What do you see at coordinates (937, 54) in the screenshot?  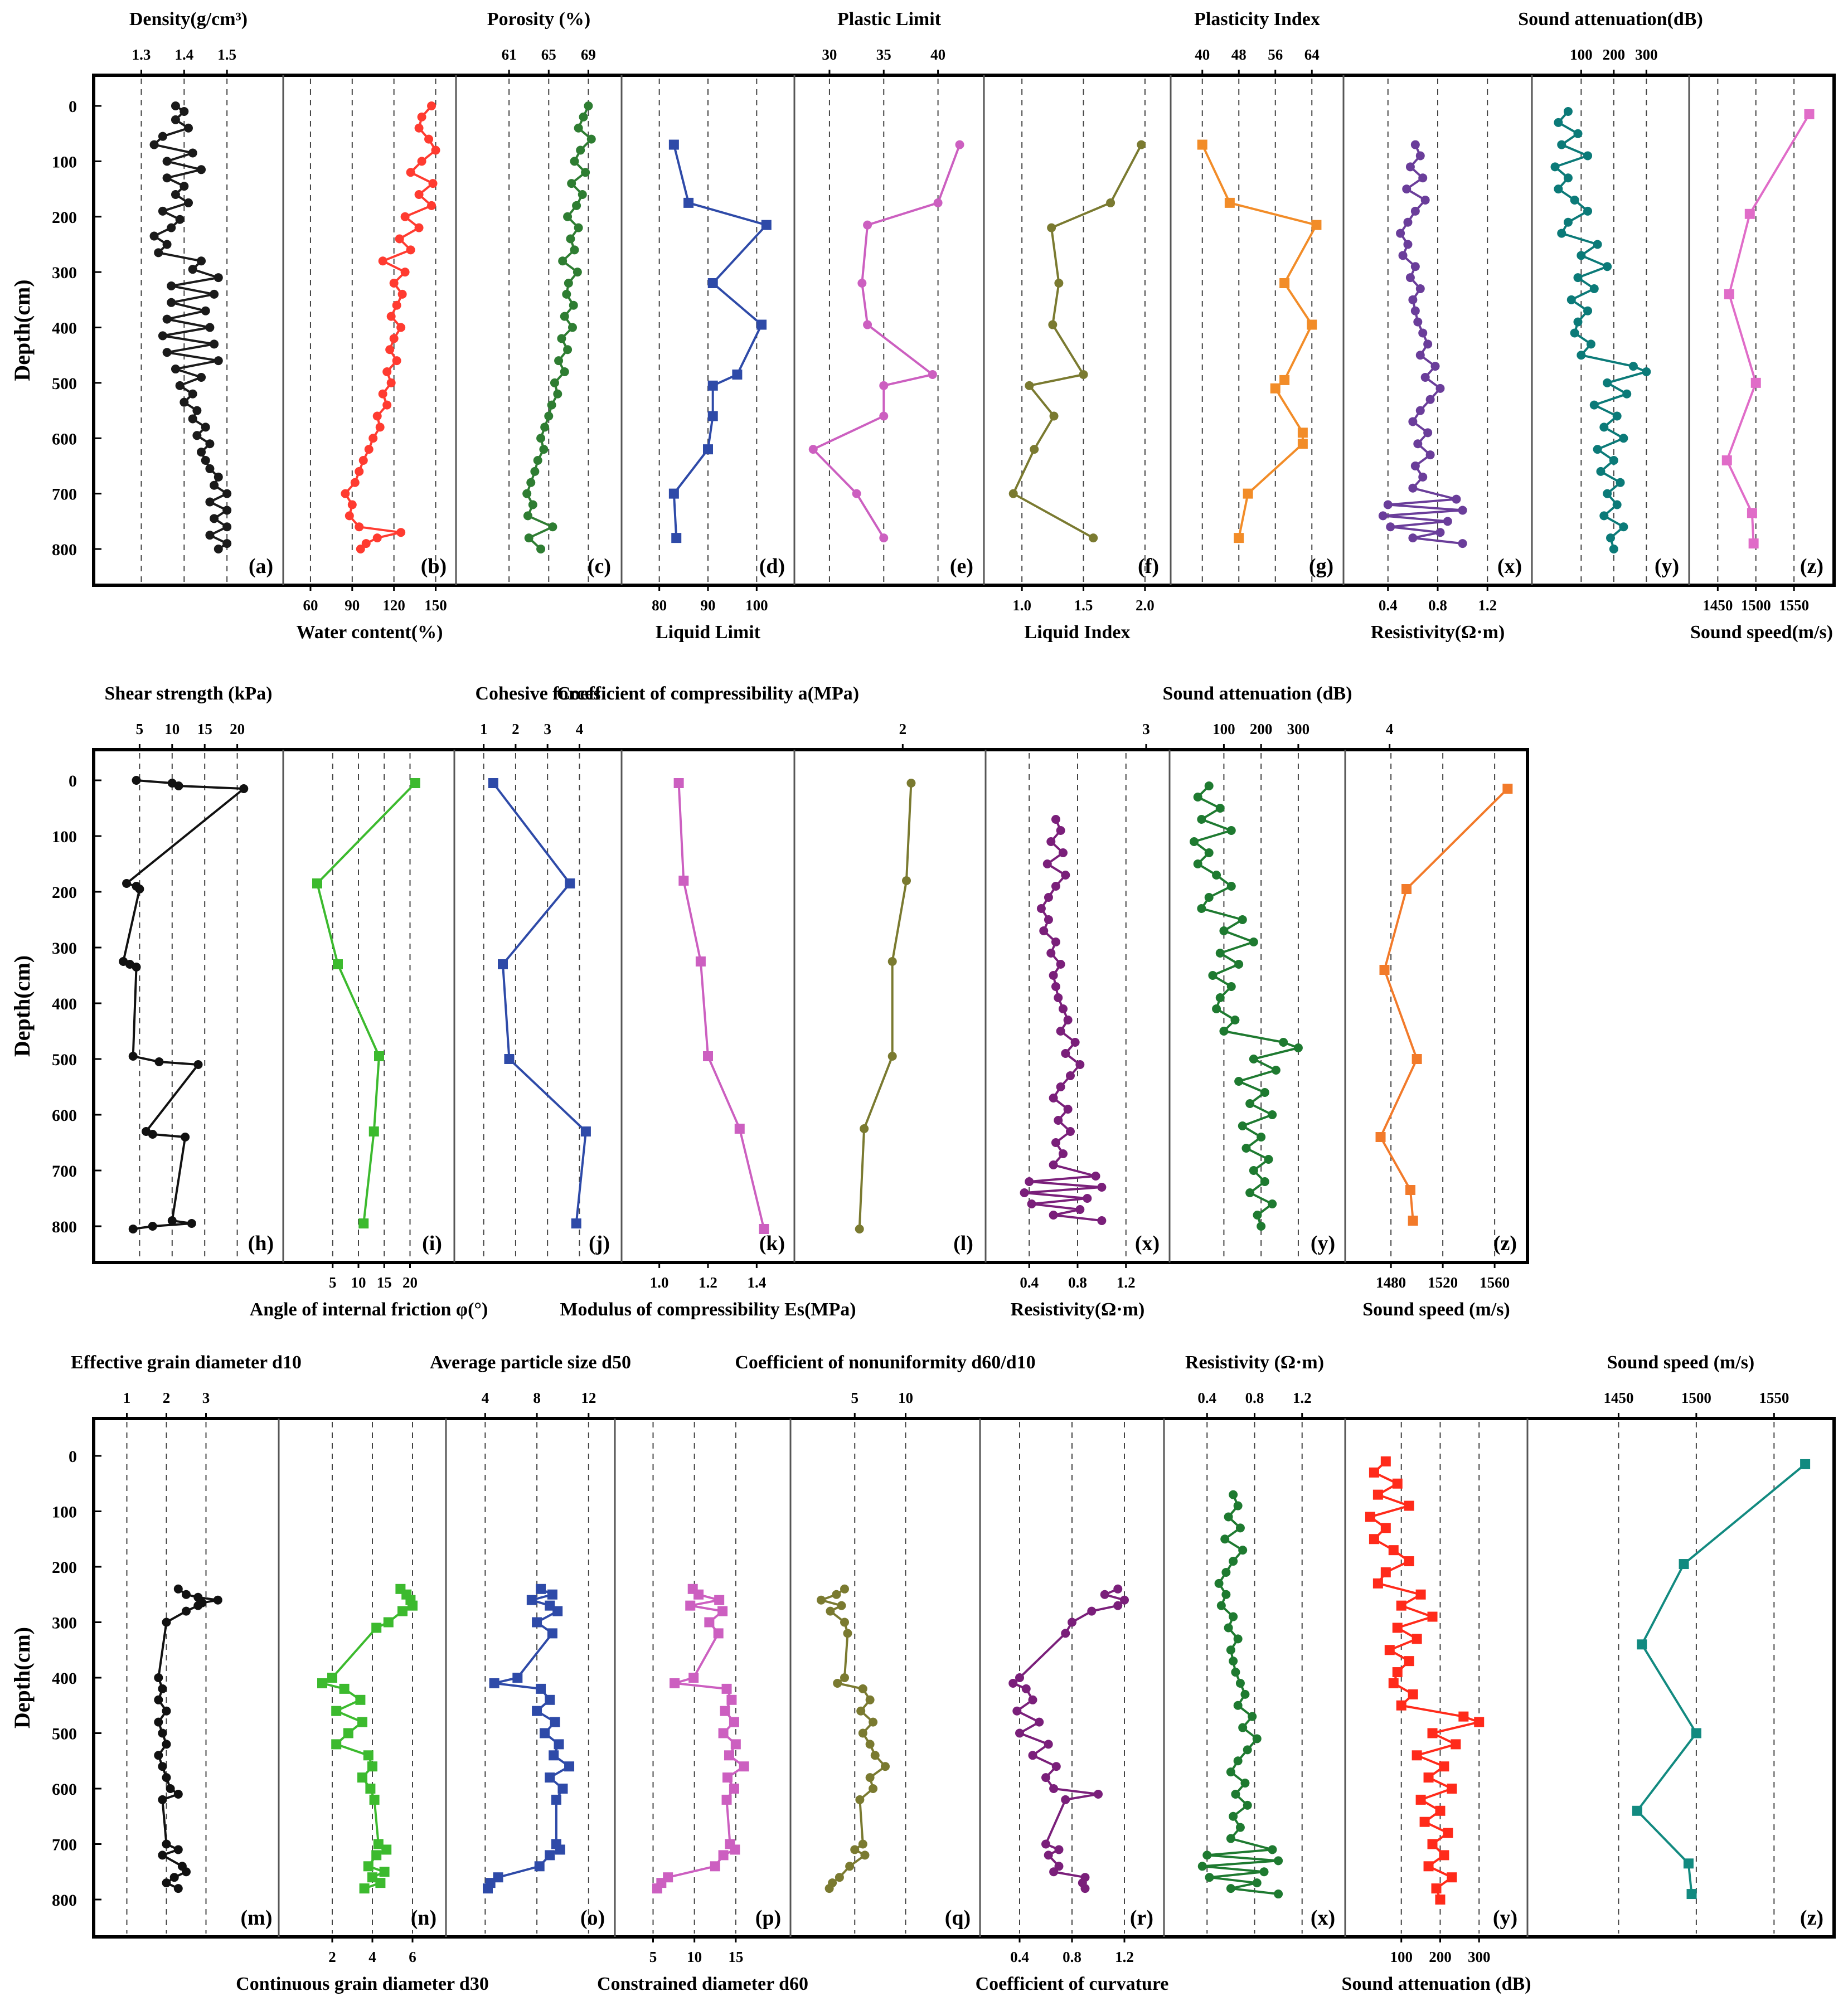 I see `top-tick-label: 40` at bounding box center [937, 54].